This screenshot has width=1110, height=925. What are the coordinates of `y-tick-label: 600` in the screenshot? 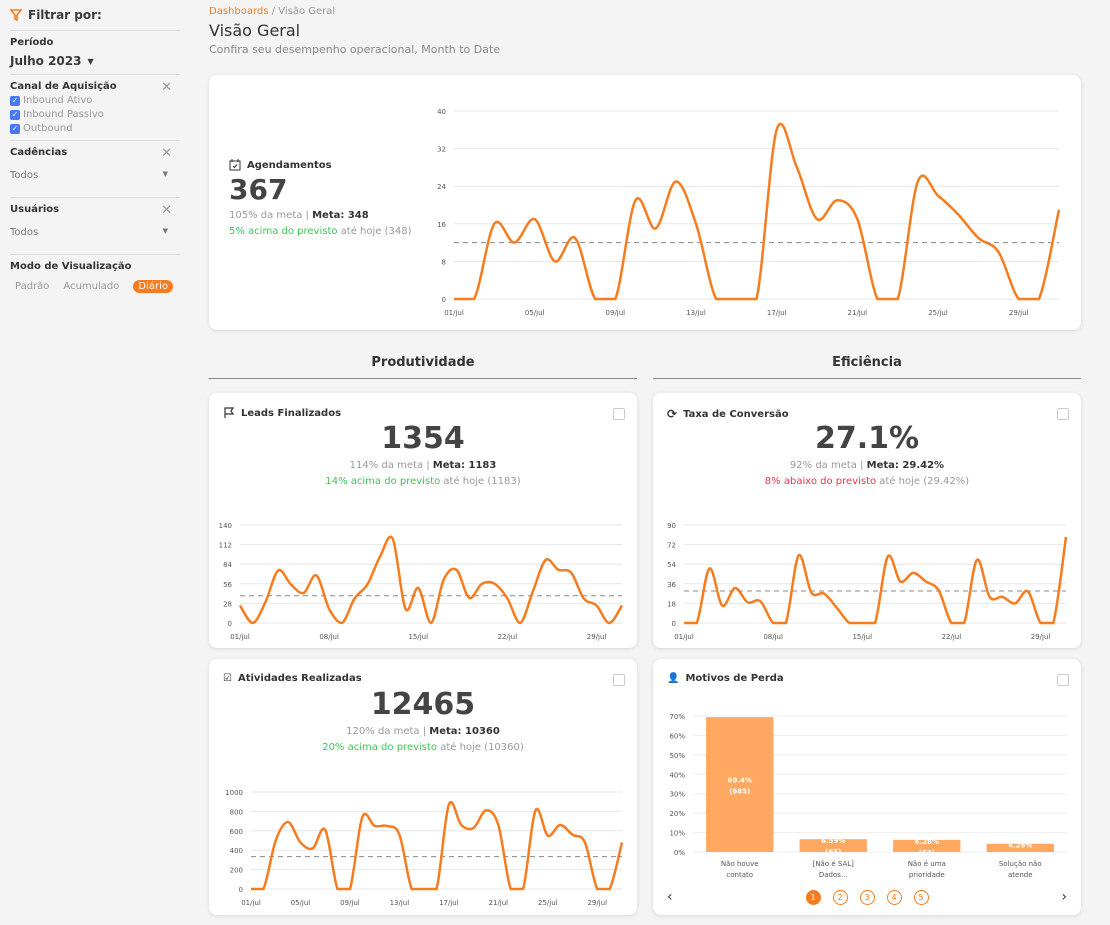 It's located at (236, 832).